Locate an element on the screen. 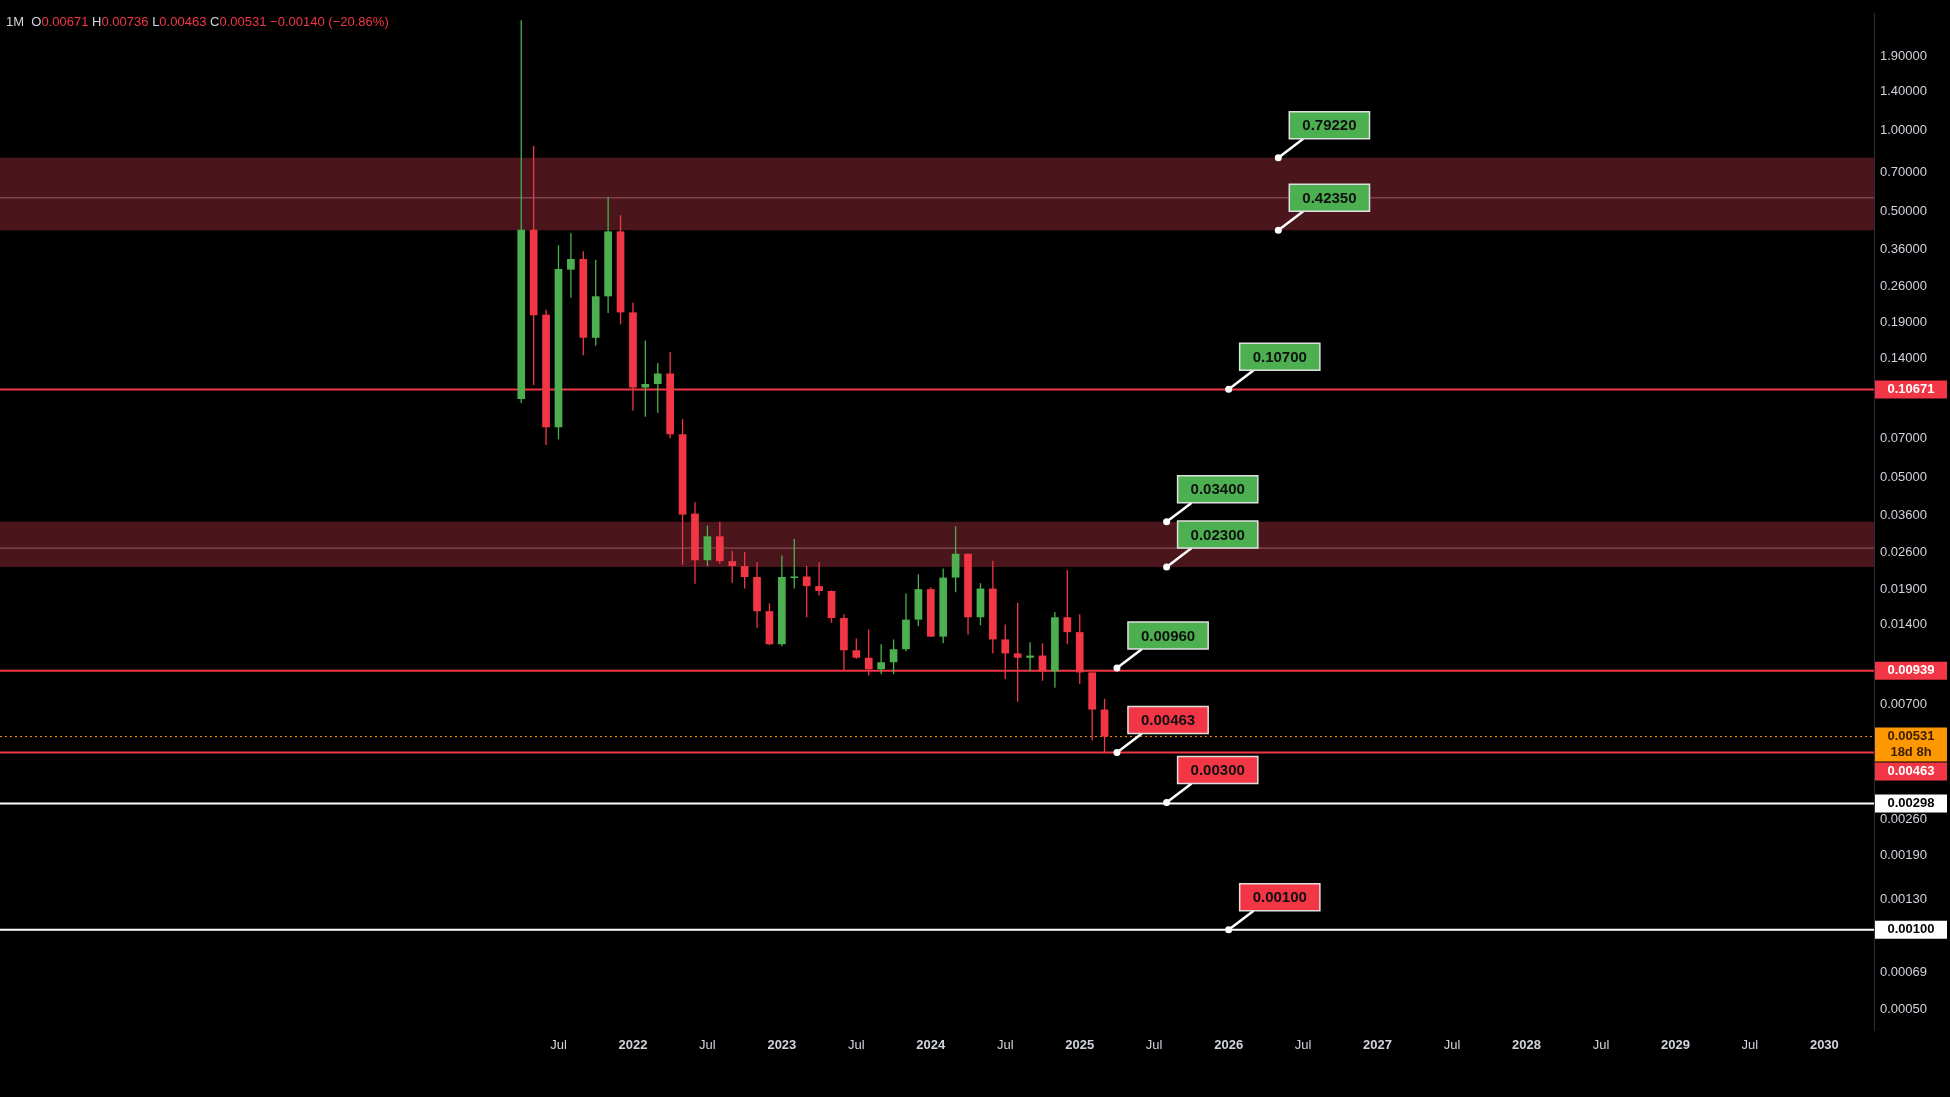 The image size is (1950, 1097). ref-line-label: 0.00100 is located at coordinates (1911, 929).